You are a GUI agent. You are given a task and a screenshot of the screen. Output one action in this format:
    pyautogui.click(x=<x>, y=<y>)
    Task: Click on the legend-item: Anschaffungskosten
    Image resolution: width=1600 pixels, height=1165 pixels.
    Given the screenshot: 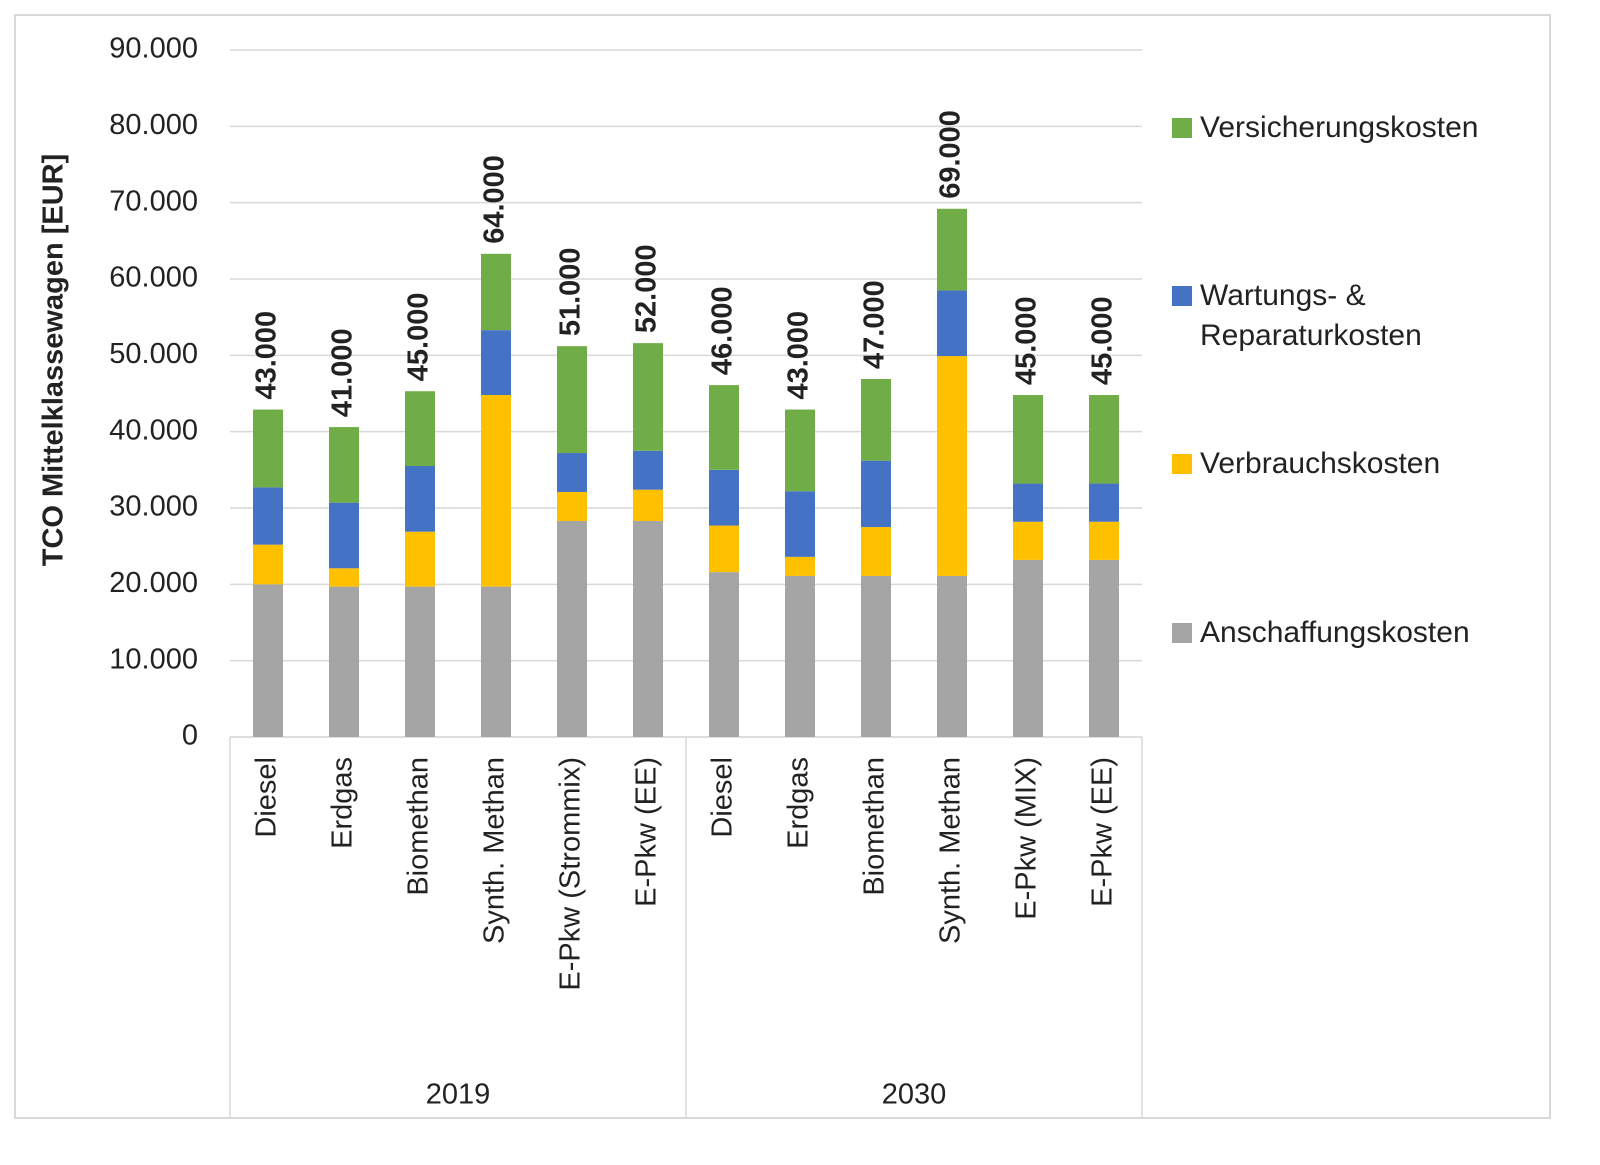 What is the action you would take?
    pyautogui.click(x=1367, y=633)
    